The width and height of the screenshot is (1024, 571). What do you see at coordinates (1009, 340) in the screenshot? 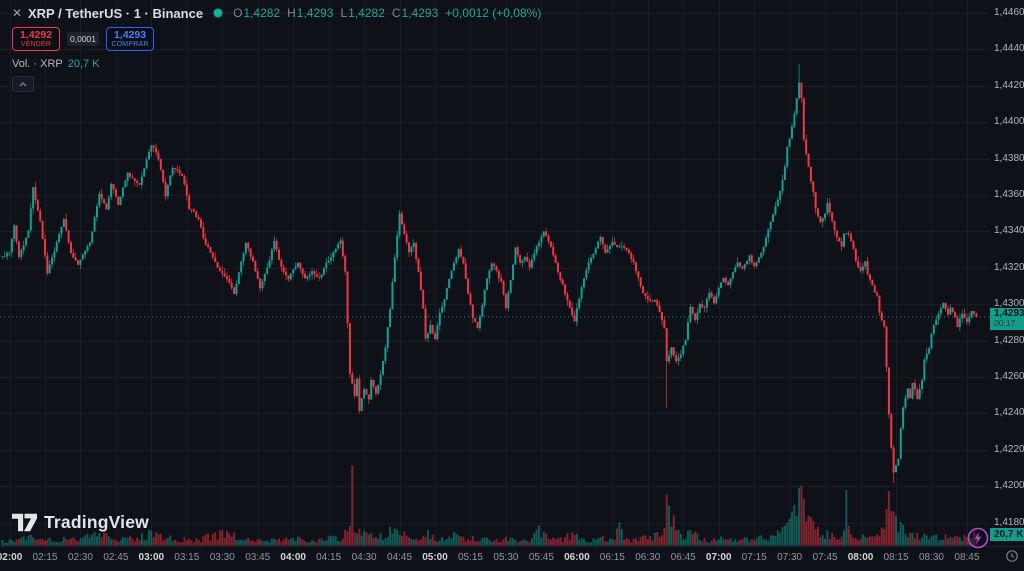
I see `price-tick-label: 1,4280` at bounding box center [1009, 340].